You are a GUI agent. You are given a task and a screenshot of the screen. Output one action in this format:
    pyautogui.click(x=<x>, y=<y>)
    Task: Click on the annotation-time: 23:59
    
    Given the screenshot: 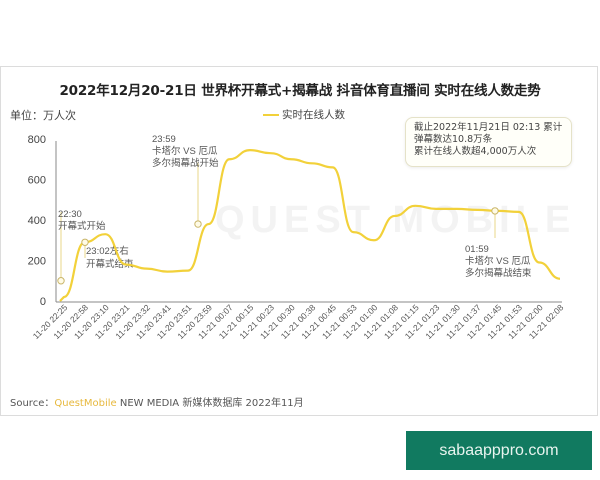 What is the action you would take?
    pyautogui.click(x=164, y=139)
    